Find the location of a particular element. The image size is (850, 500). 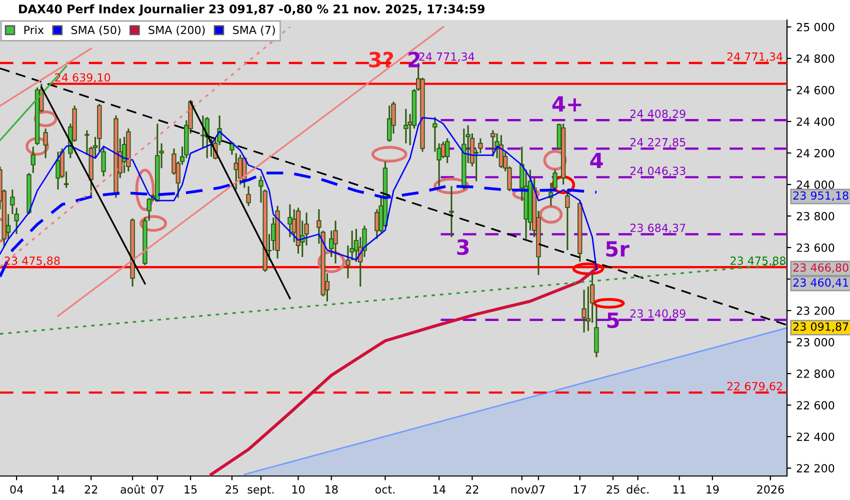

annotation: 5r is located at coordinates (618, 249).